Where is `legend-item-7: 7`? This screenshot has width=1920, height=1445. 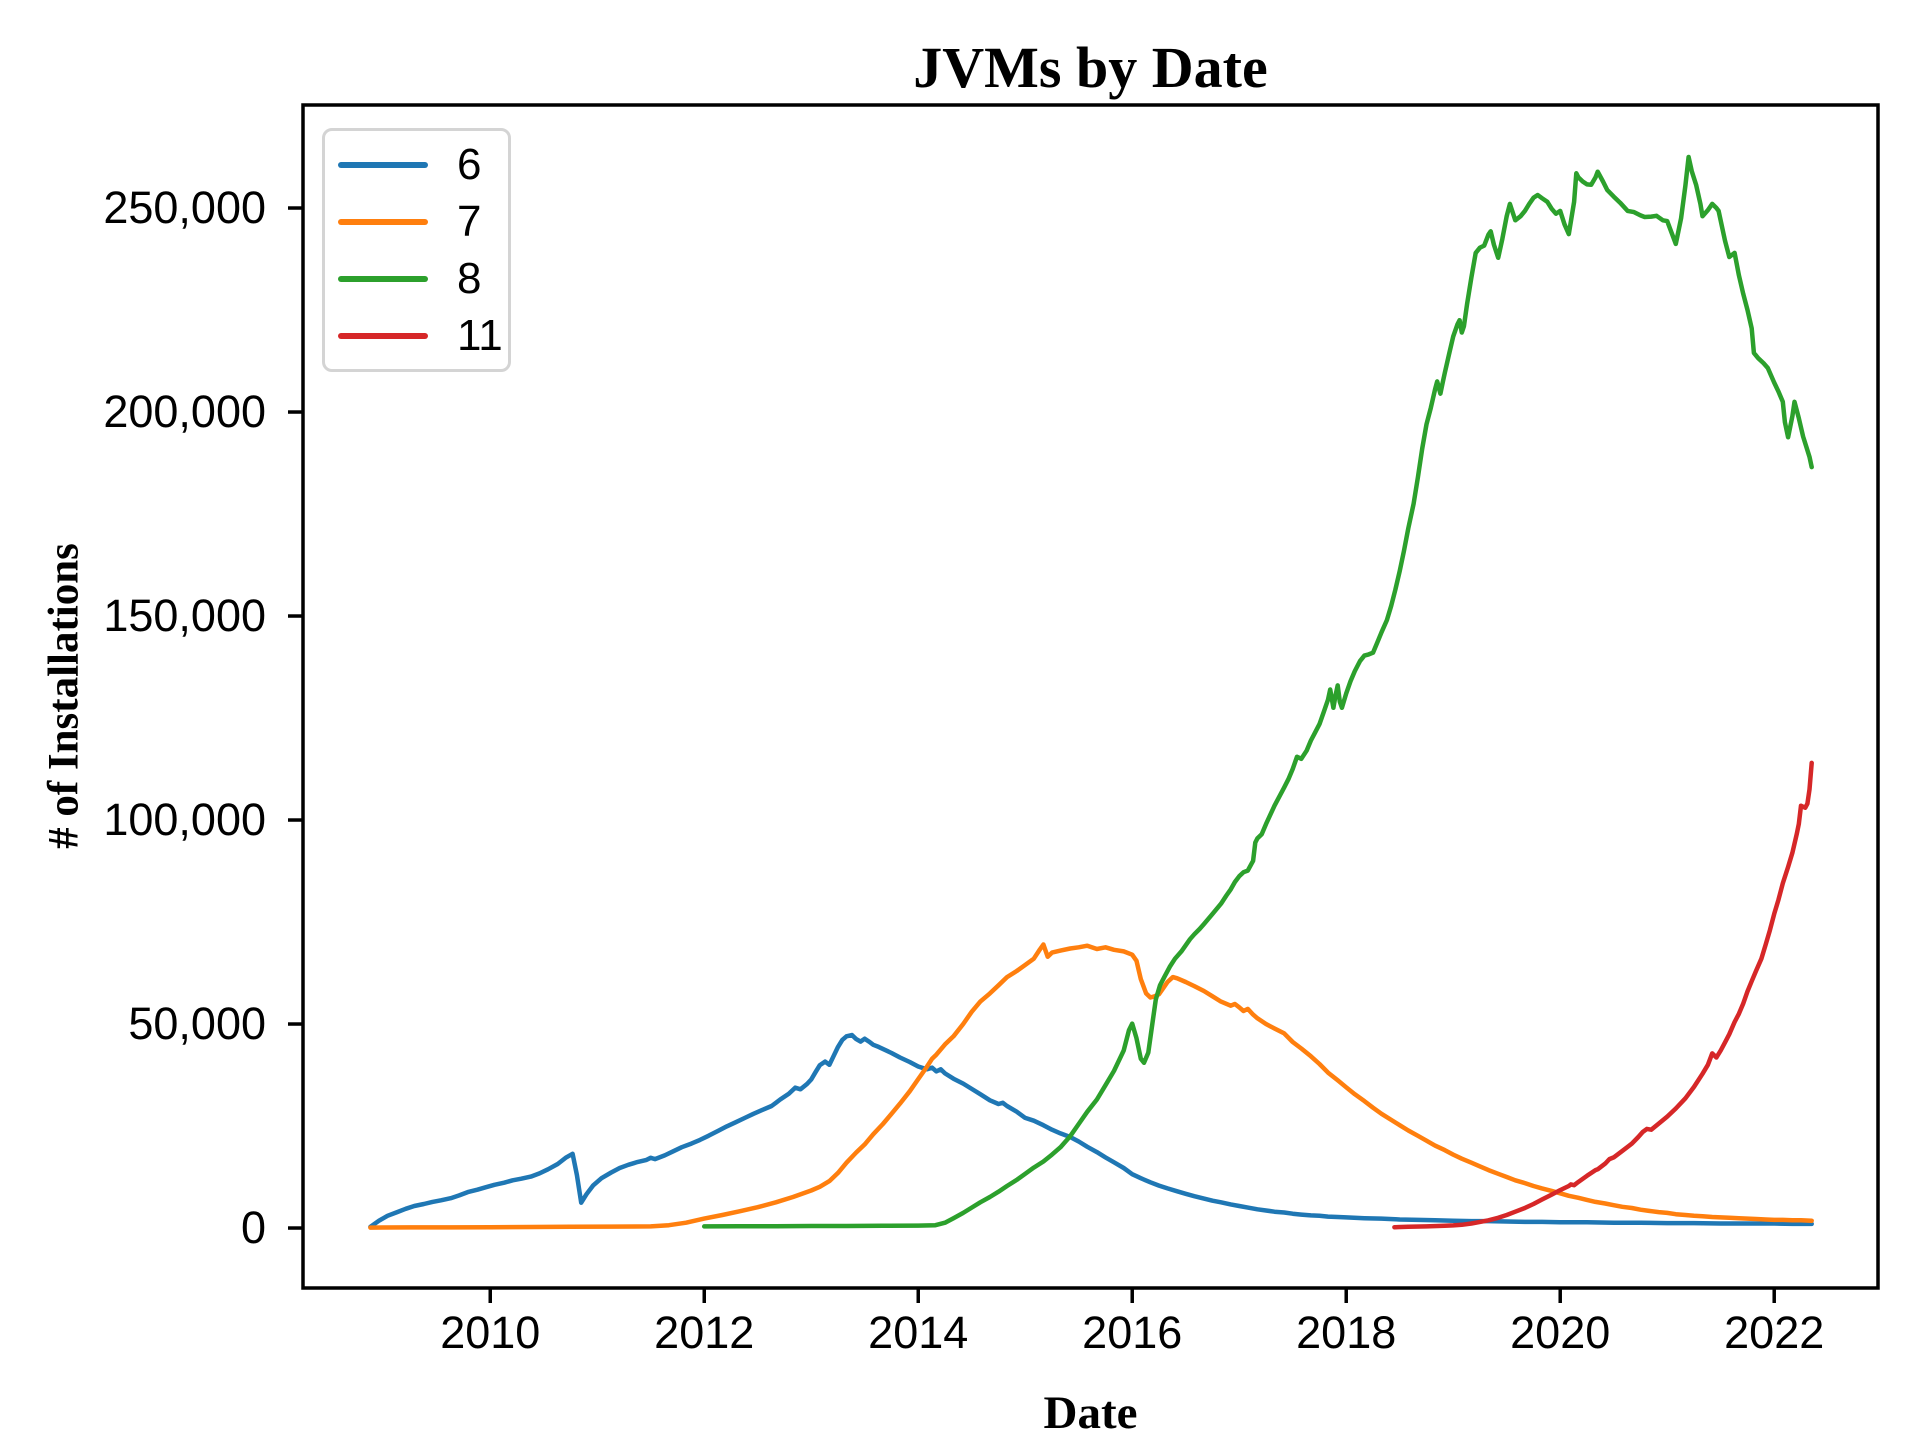 legend-item-7: 7 is located at coordinates (416, 221).